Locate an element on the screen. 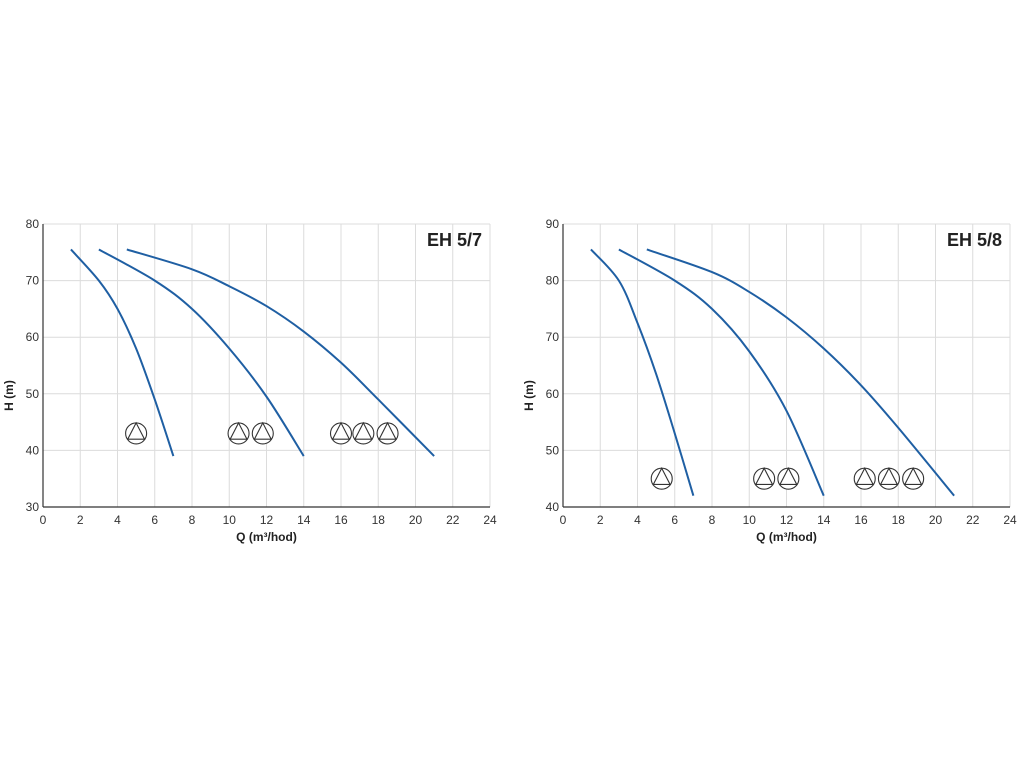 Image resolution: width=1024 pixels, height=768 pixels. y-tick-label: 30 is located at coordinates (33, 507).